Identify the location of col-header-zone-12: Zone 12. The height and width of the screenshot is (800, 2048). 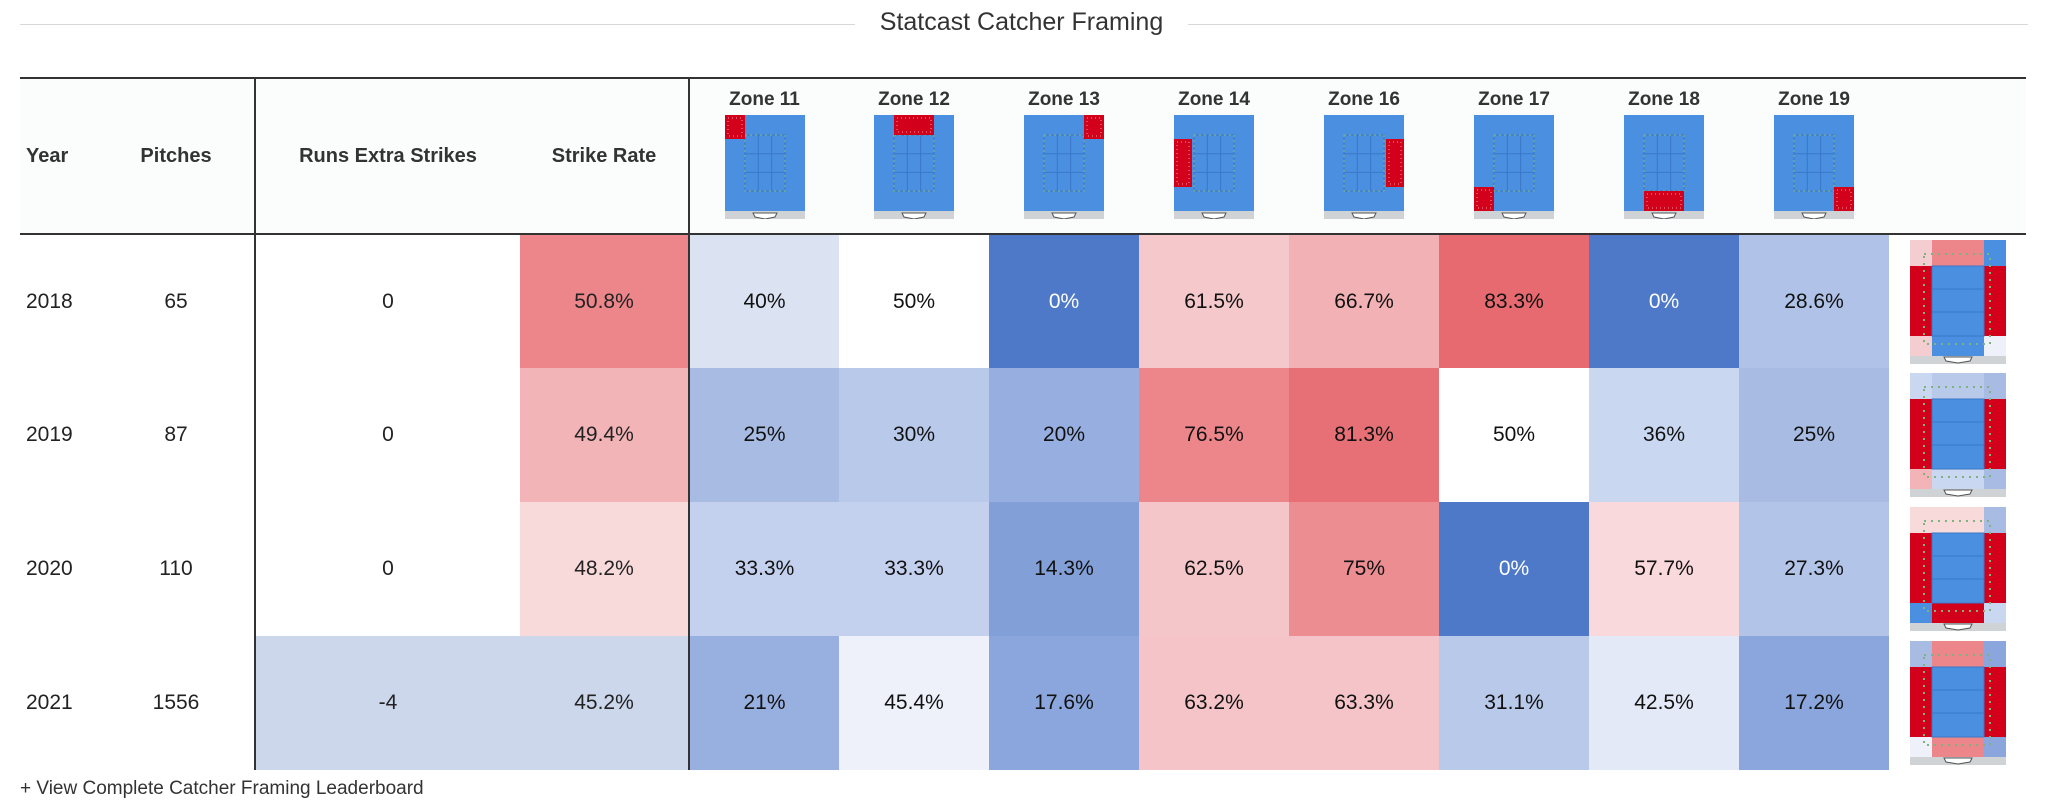
(914, 156).